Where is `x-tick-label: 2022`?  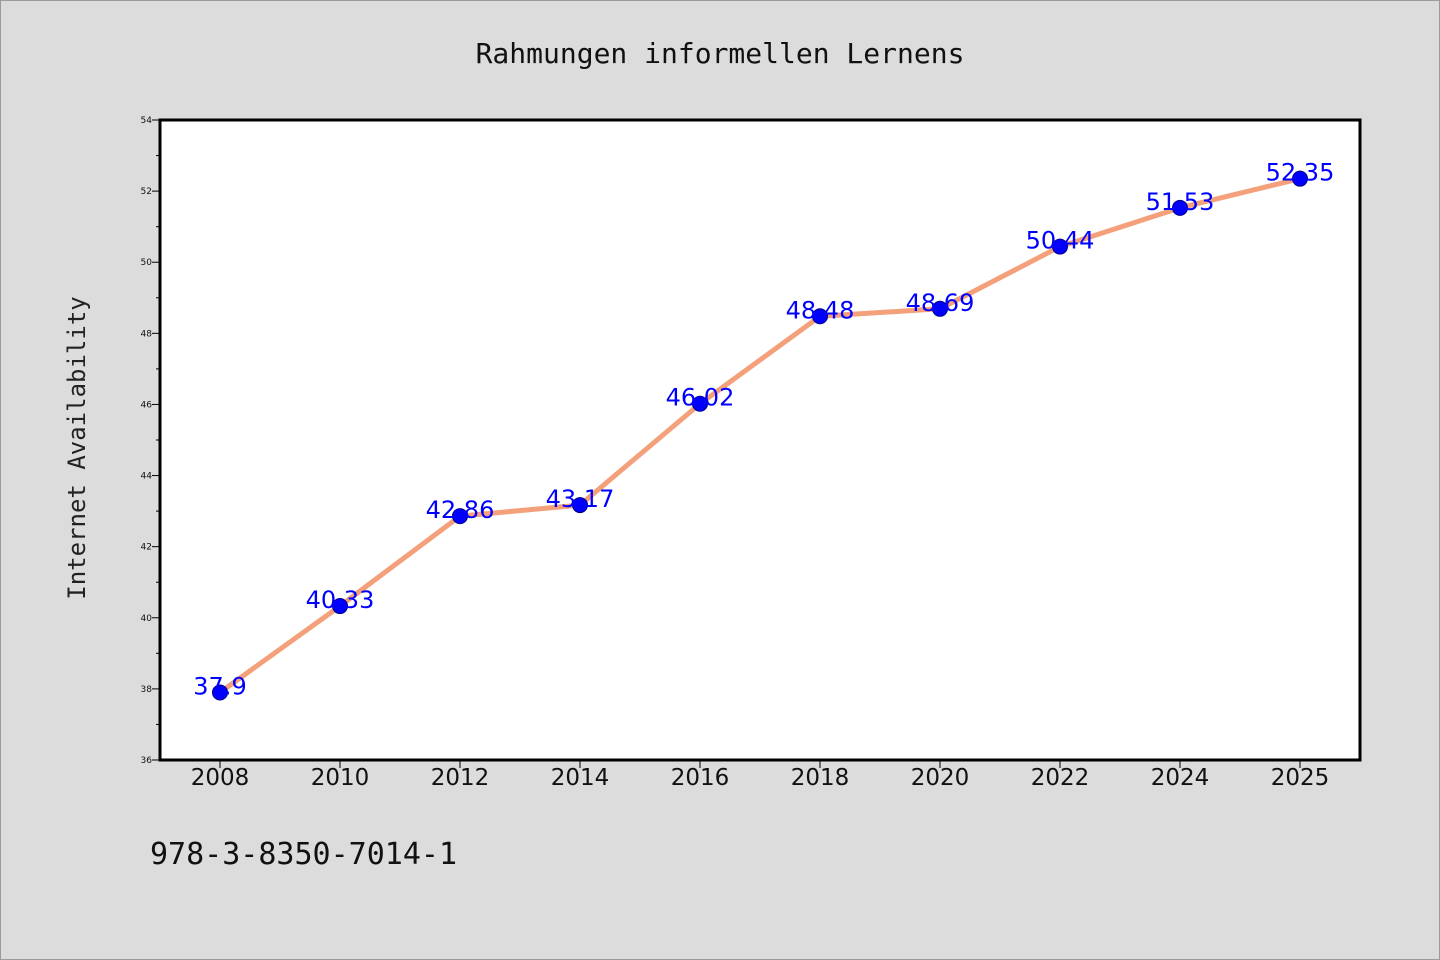
x-tick-label: 2022 is located at coordinates (1060, 778).